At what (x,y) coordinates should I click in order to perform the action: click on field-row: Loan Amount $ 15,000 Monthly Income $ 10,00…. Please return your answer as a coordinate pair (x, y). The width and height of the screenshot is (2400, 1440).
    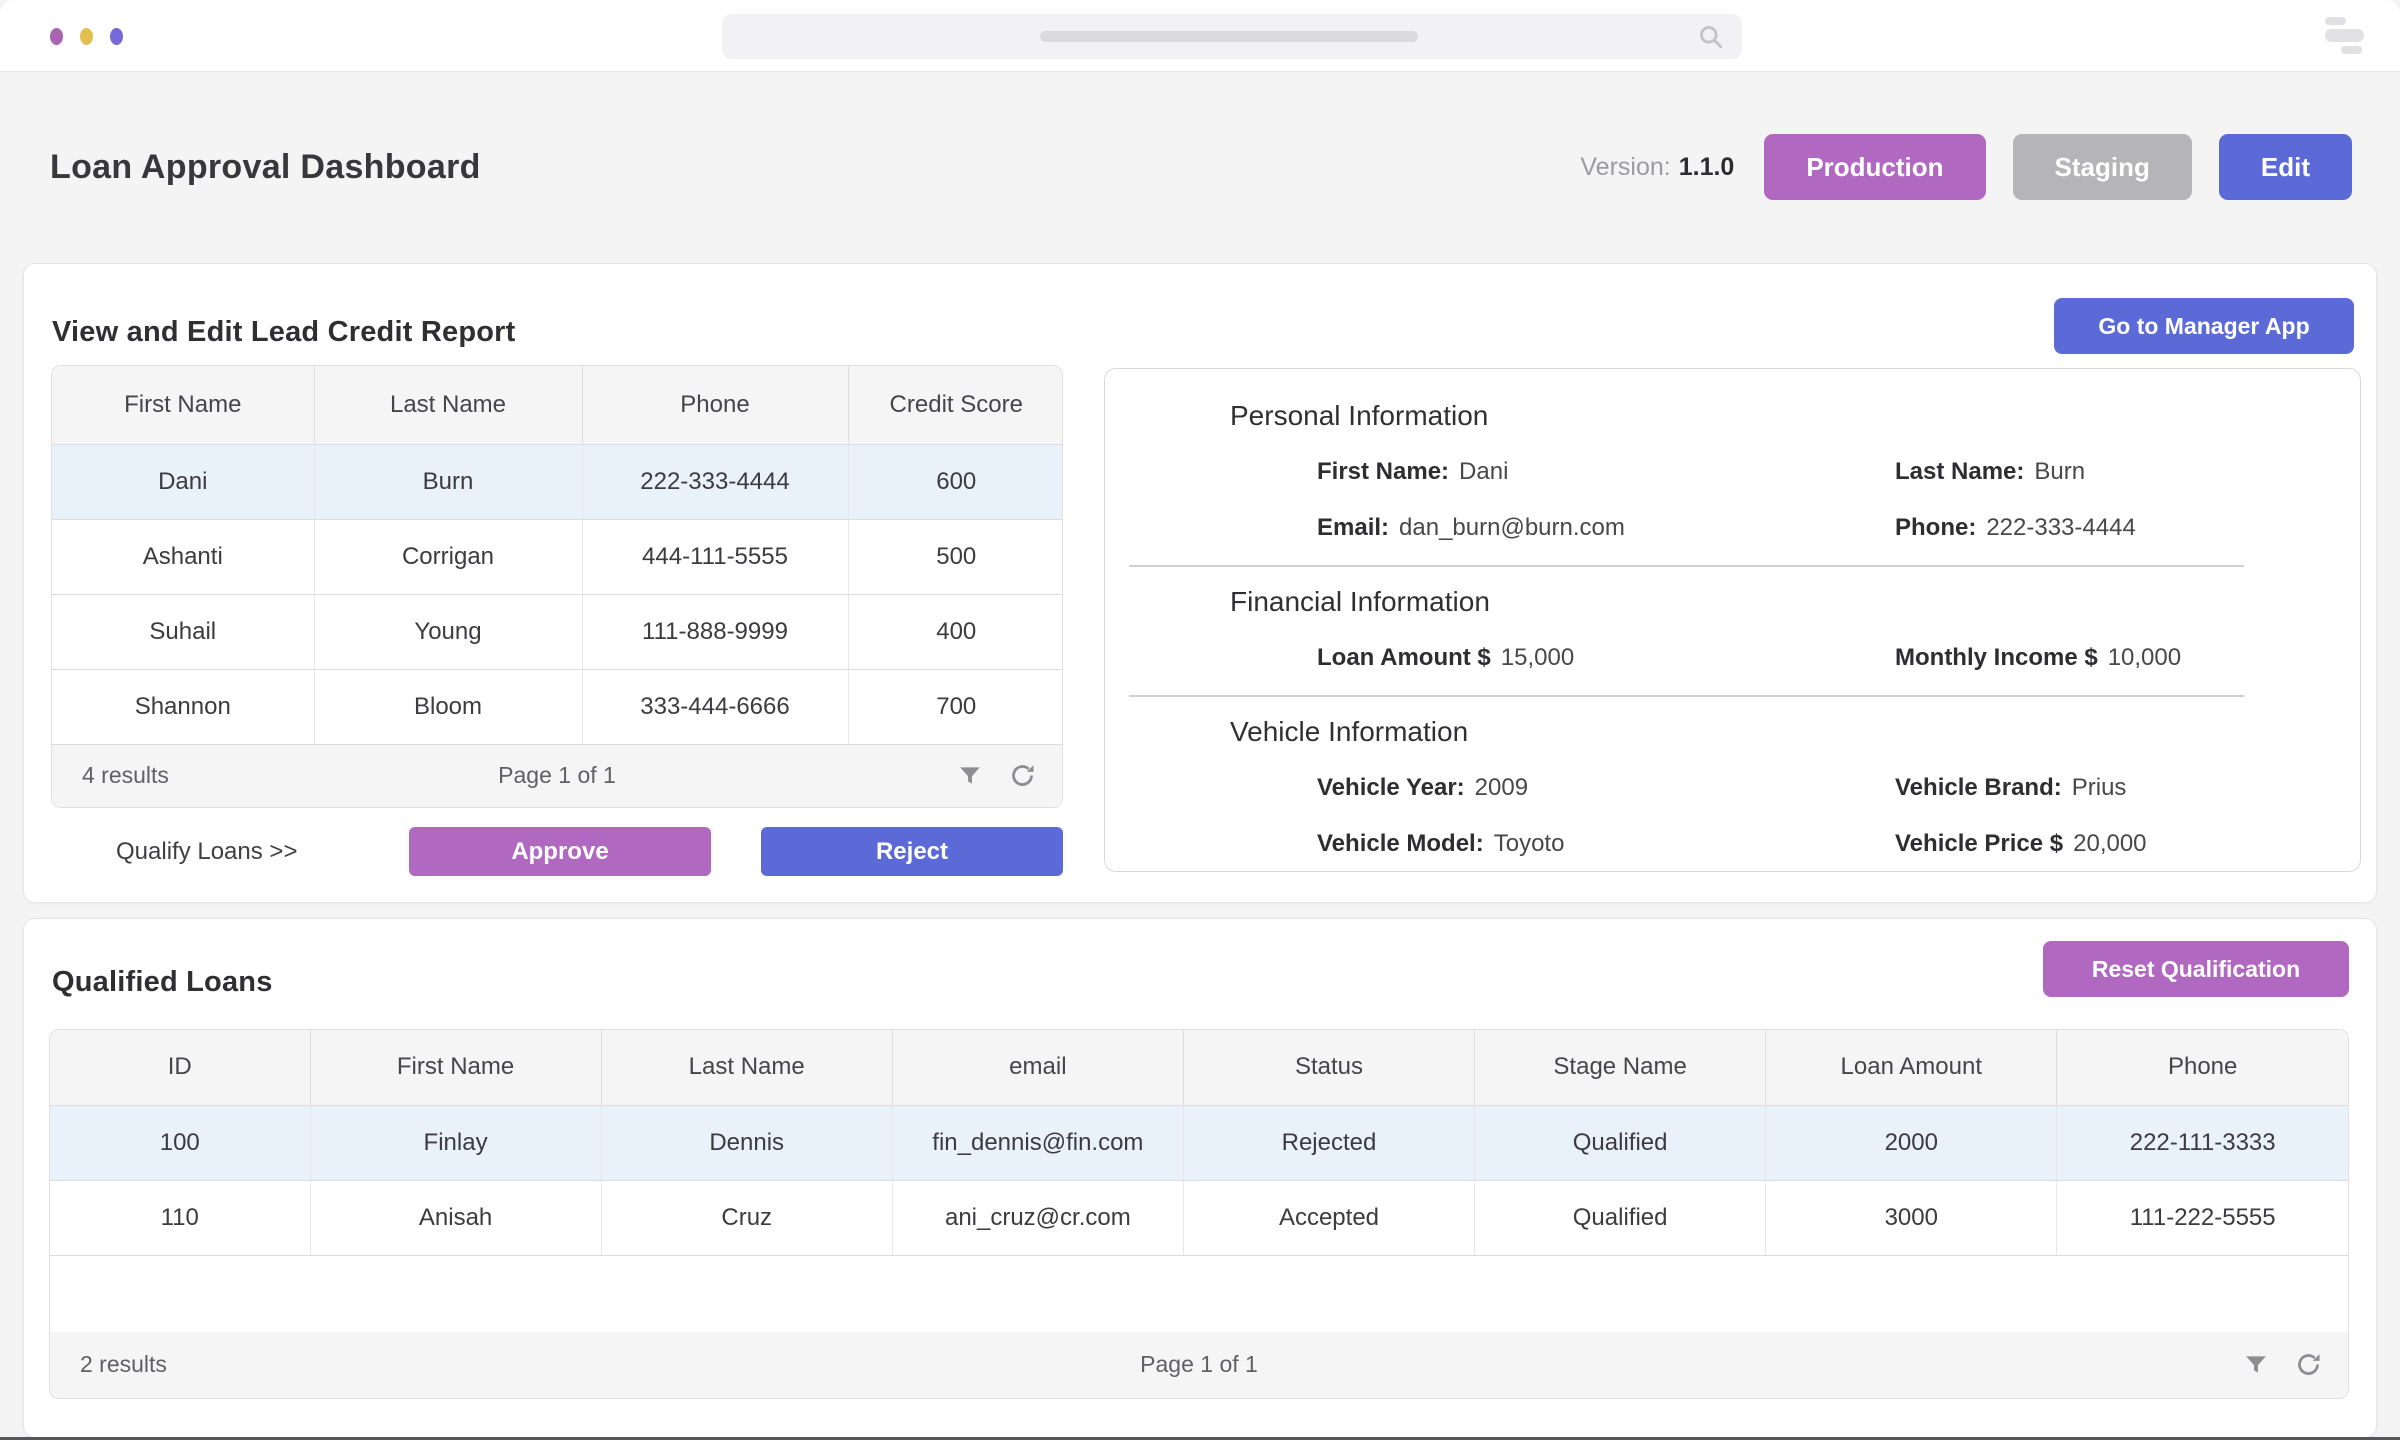
    Looking at the image, I should click on (1838, 658).